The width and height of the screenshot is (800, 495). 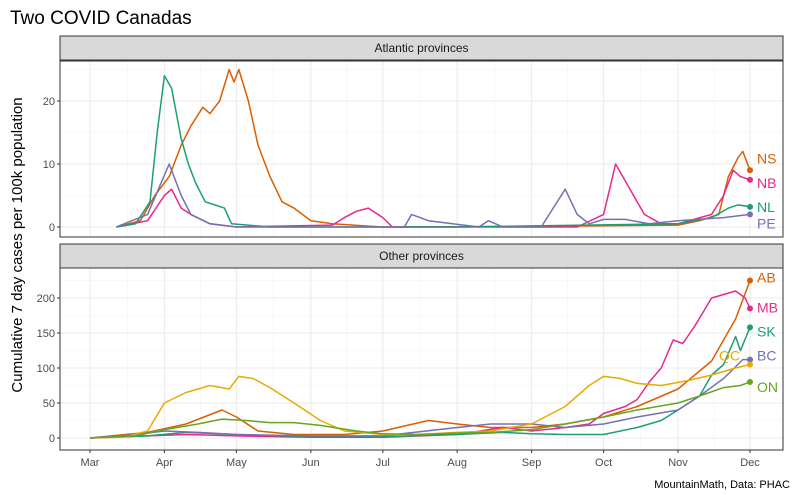 I want to click on x-tick-label: Apr, so click(x=164, y=463).